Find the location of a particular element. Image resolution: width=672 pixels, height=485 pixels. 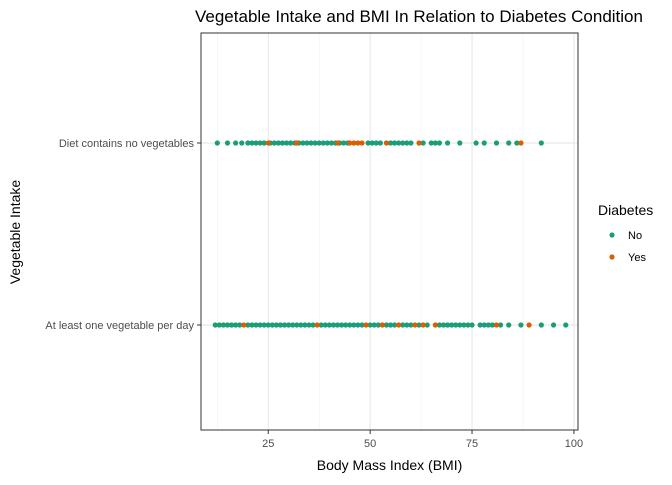

legend-key-no is located at coordinates (612, 235).